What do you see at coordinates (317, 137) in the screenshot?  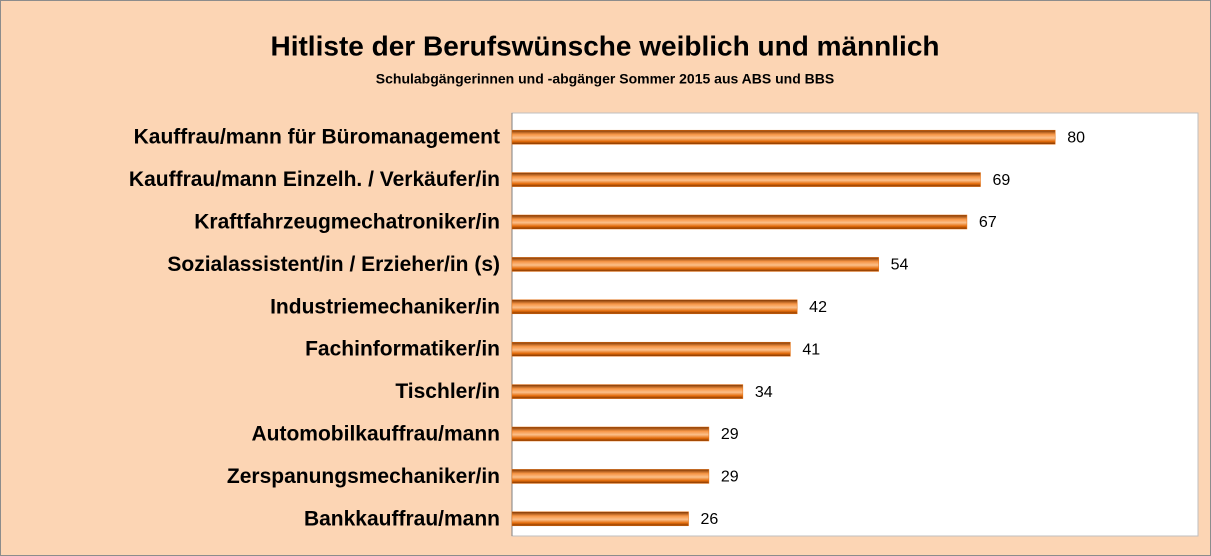 I see `y-tick-label: Kauffrau/mann für Büromanagement` at bounding box center [317, 137].